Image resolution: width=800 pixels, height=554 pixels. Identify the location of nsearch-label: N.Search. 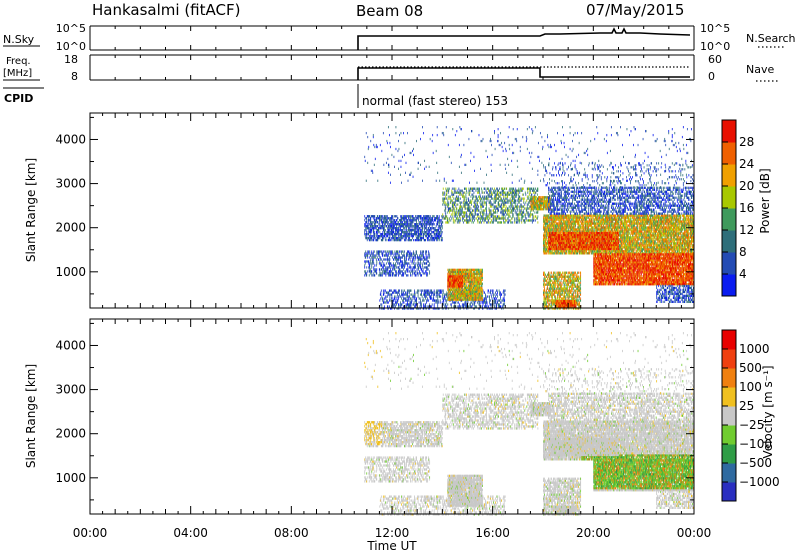
(771, 38).